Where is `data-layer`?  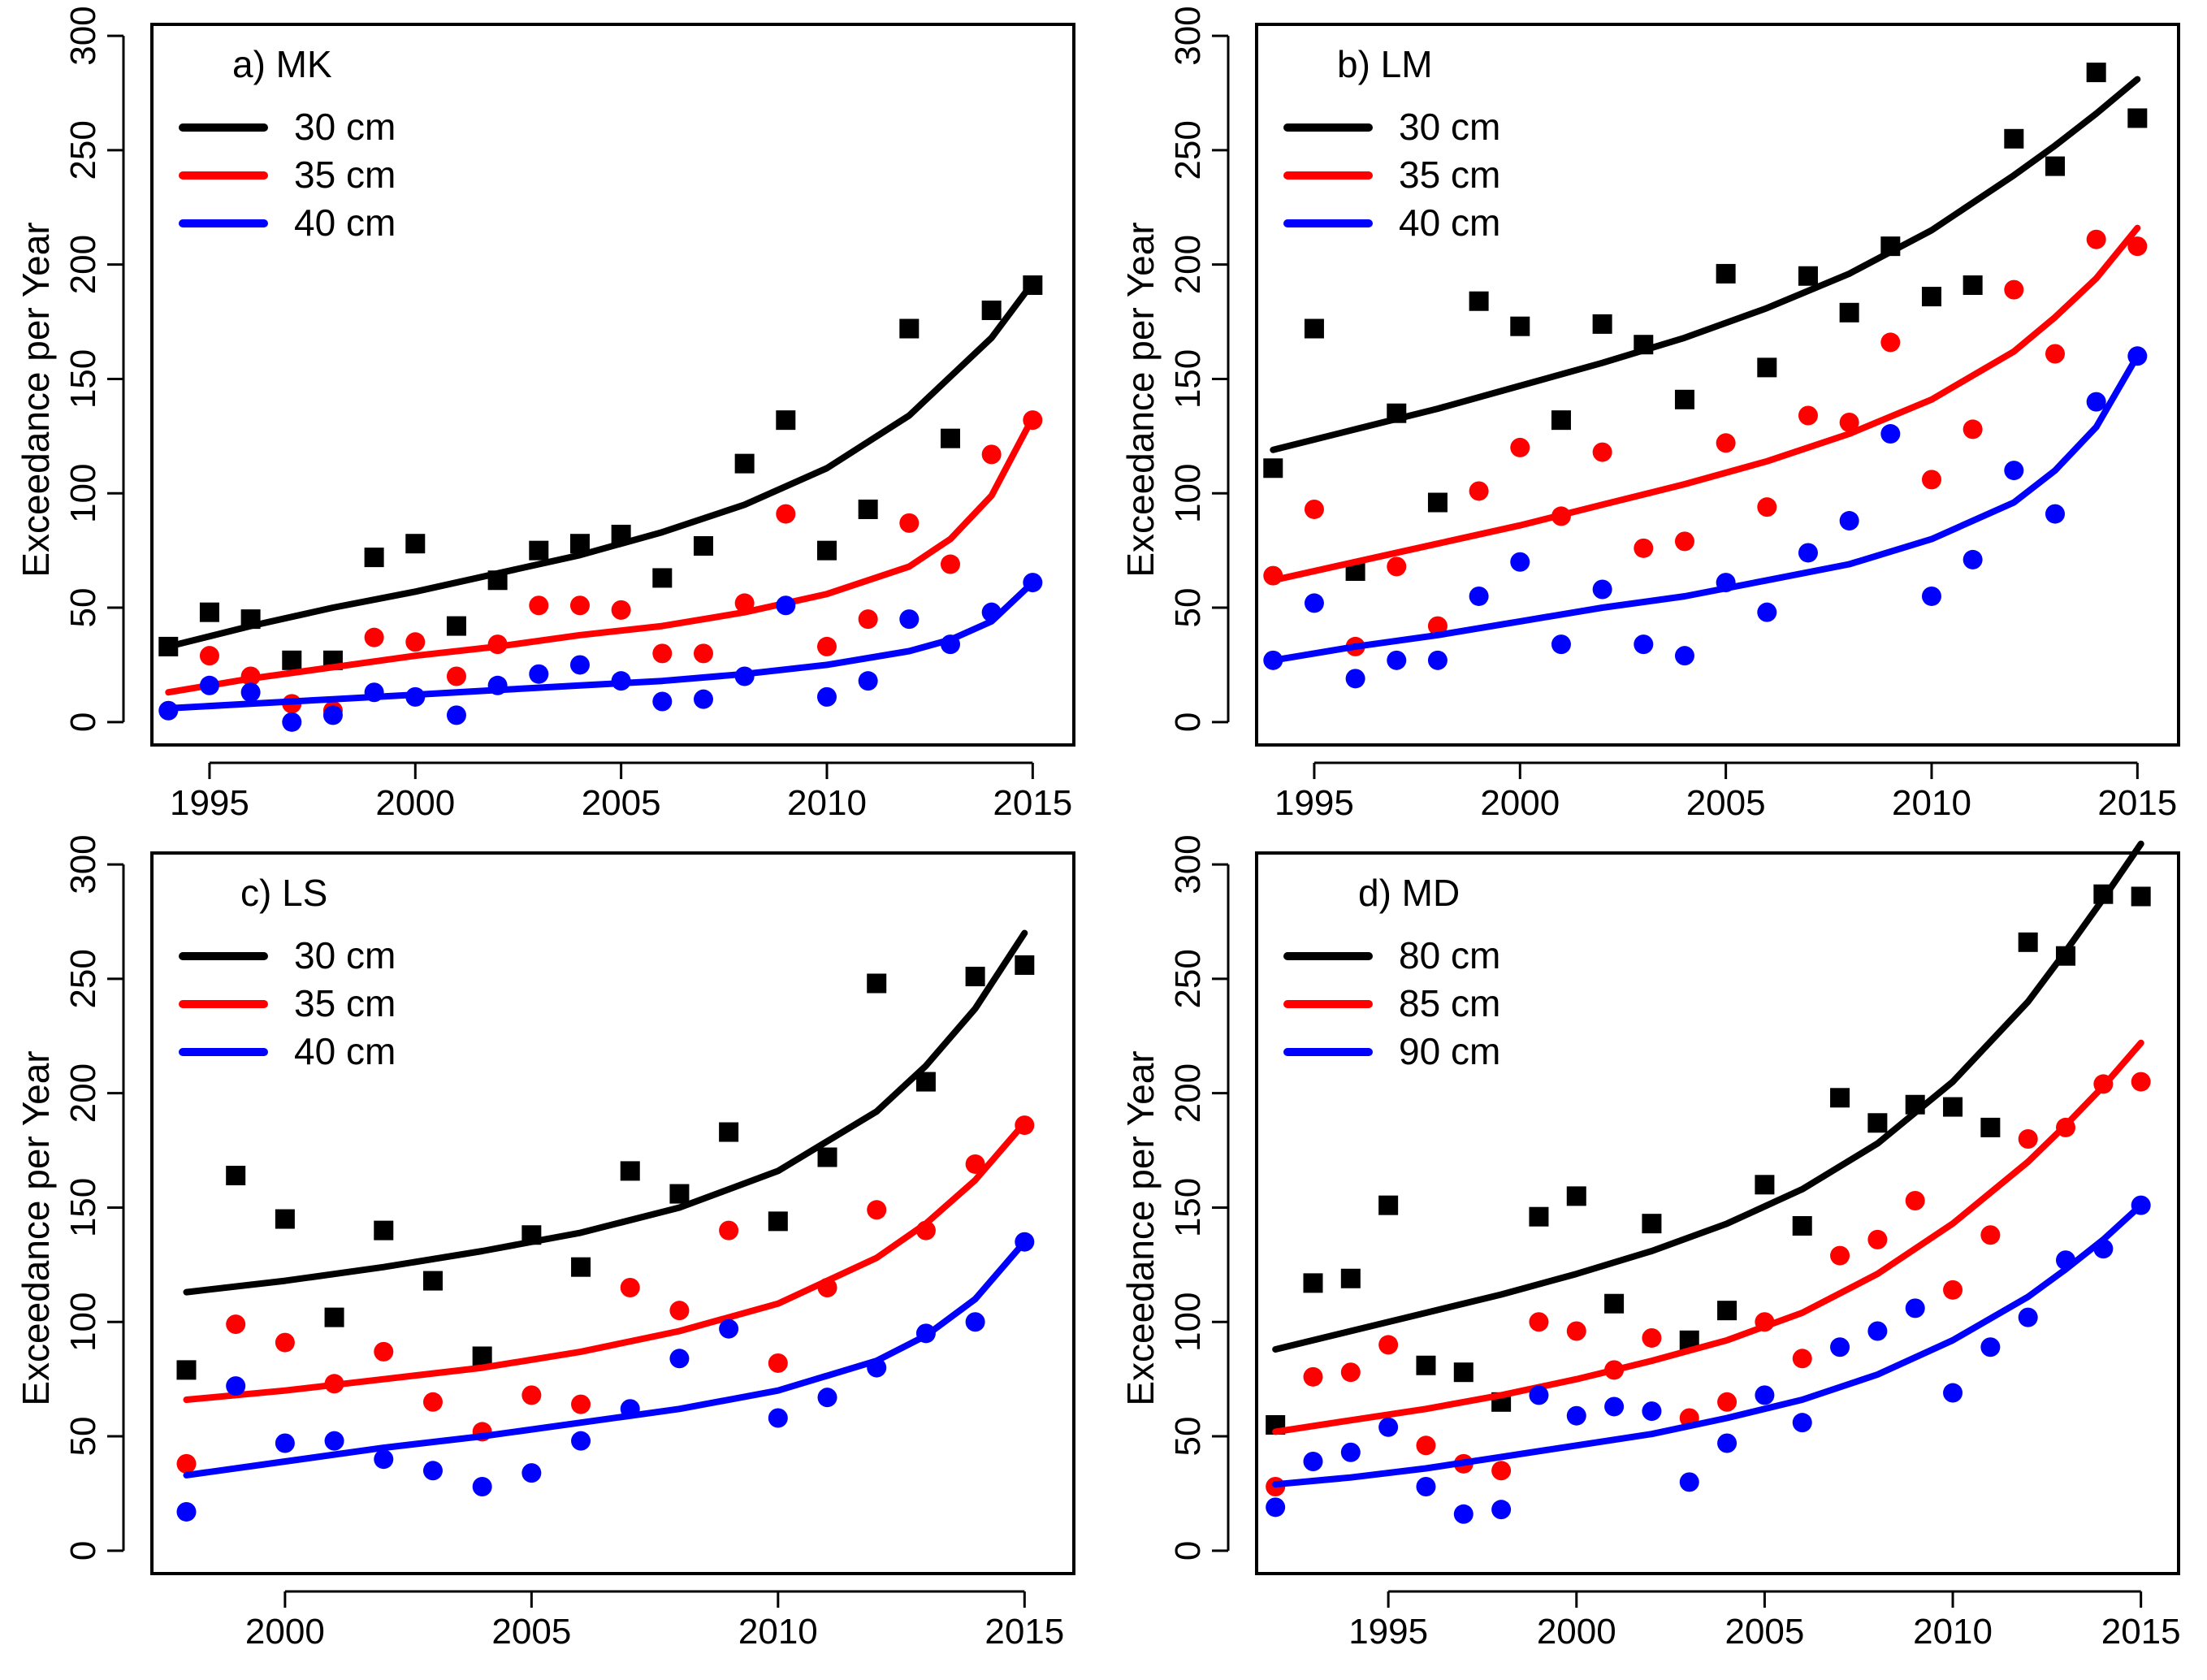 data-layer is located at coordinates (600, 504).